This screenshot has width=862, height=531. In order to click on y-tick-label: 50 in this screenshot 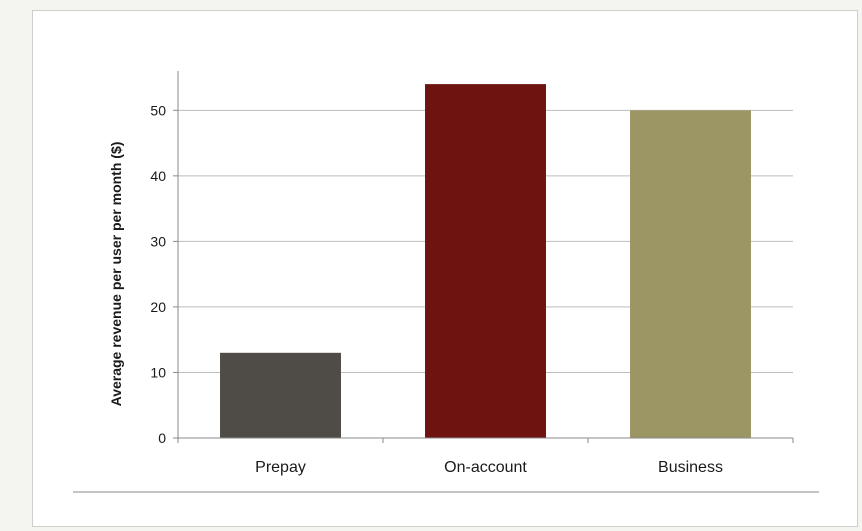, I will do `click(158, 110)`.